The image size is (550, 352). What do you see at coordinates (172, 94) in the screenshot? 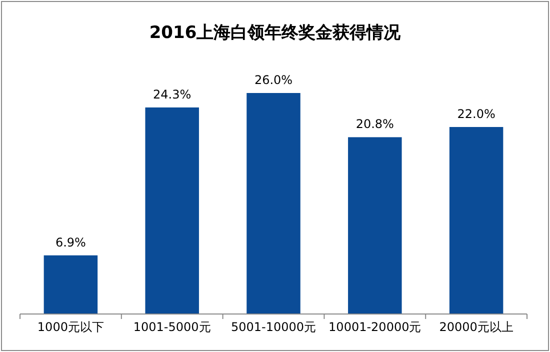
I see `data-label: 24.3%` at bounding box center [172, 94].